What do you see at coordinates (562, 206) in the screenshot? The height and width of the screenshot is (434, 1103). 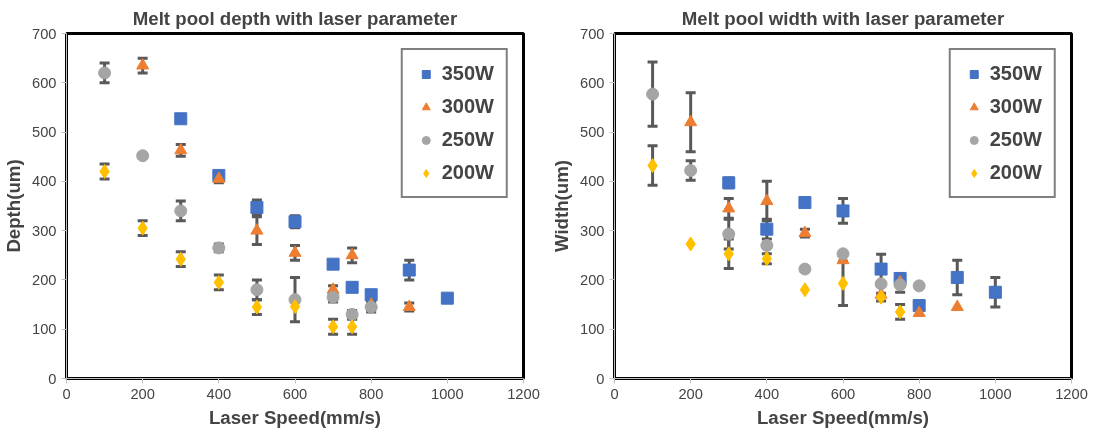 I see `y-axis-title: Width(um)` at bounding box center [562, 206].